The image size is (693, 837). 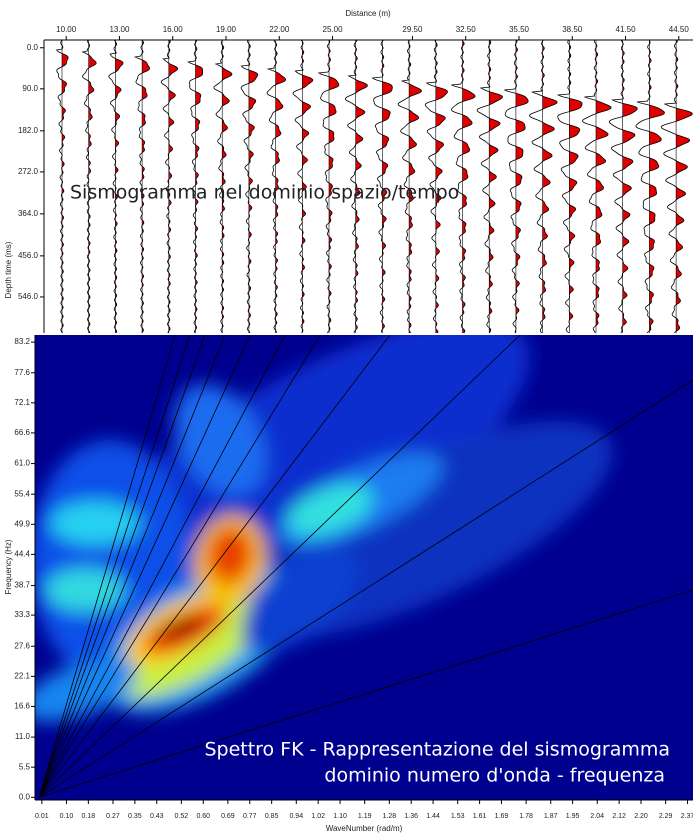 I want to click on annotation: dominio numero d'onda - frequenza, so click(x=494, y=776).